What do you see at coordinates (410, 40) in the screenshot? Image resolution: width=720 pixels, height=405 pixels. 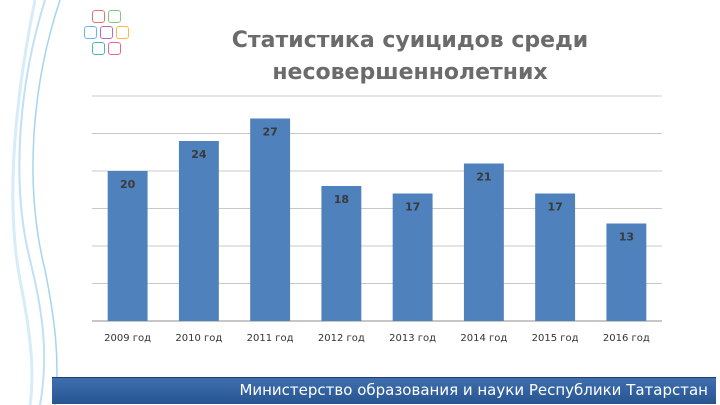 I see `page-title-line1: Статистика суицидов среди` at bounding box center [410, 40].